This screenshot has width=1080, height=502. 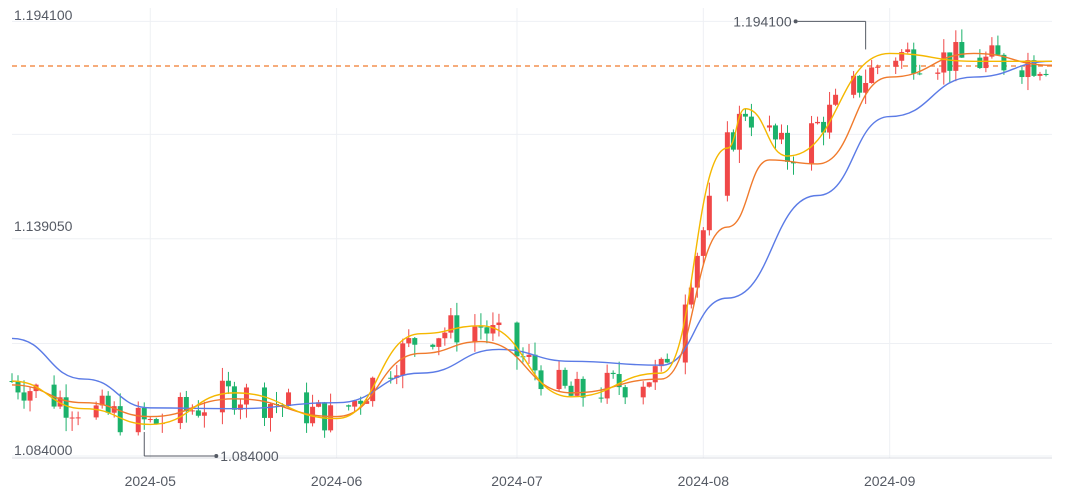 I want to click on y-tick-label: 1.194100, so click(x=43, y=15).